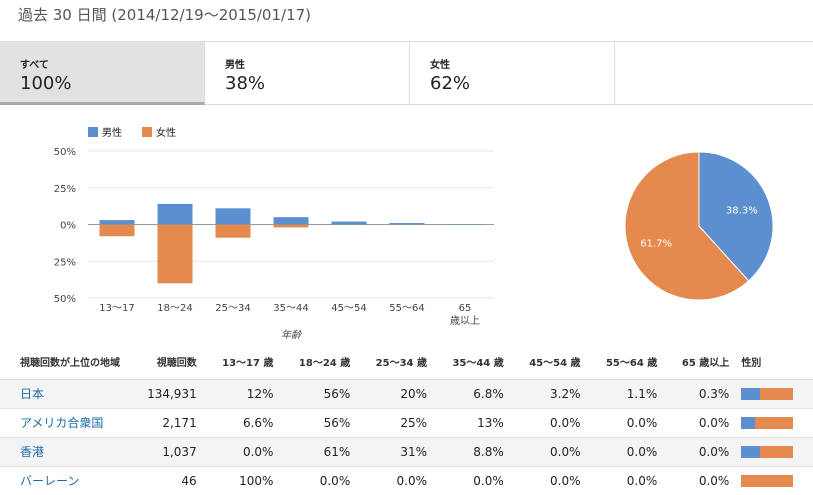 This screenshot has height=495, width=813. I want to click on table-row: バーレーン 46 100% 0.0% 0.0% 0.0% 0.0% 0.0% 0.0%, so click(406, 480).